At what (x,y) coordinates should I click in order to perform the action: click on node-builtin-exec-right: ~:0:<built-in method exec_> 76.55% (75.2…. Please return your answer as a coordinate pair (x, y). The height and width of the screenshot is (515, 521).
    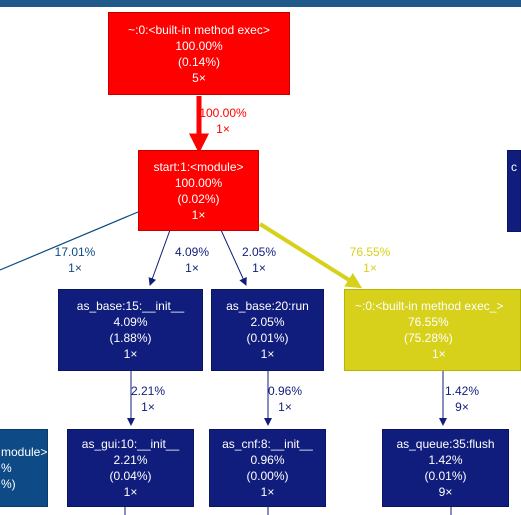
    Looking at the image, I should click on (432, 330).